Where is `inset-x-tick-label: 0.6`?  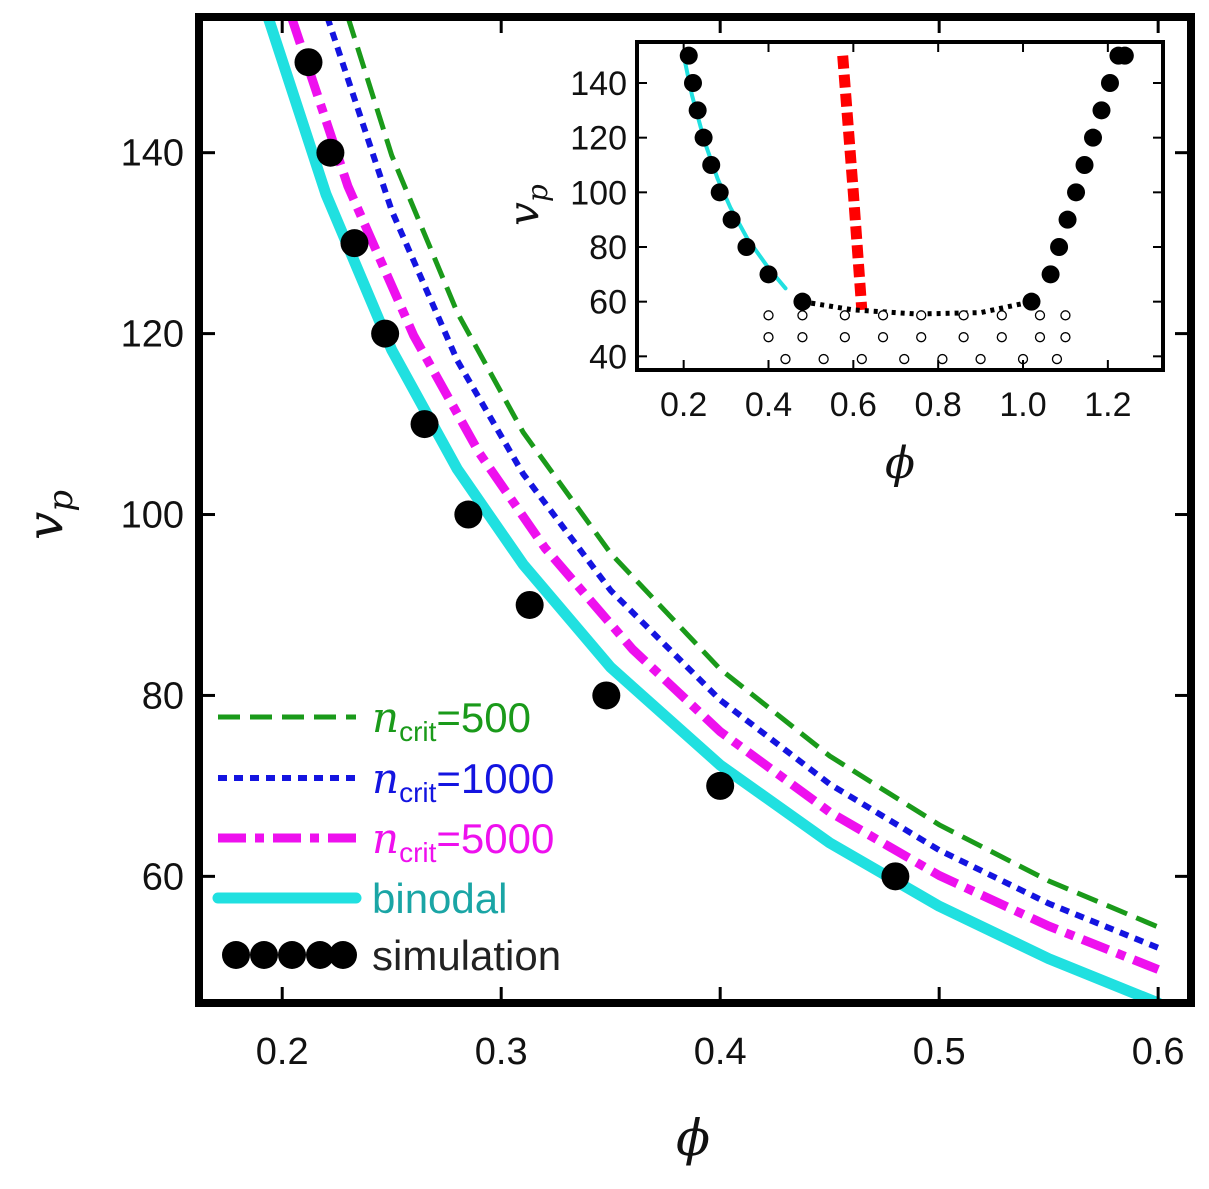 inset-x-tick-label: 0.6 is located at coordinates (853, 405).